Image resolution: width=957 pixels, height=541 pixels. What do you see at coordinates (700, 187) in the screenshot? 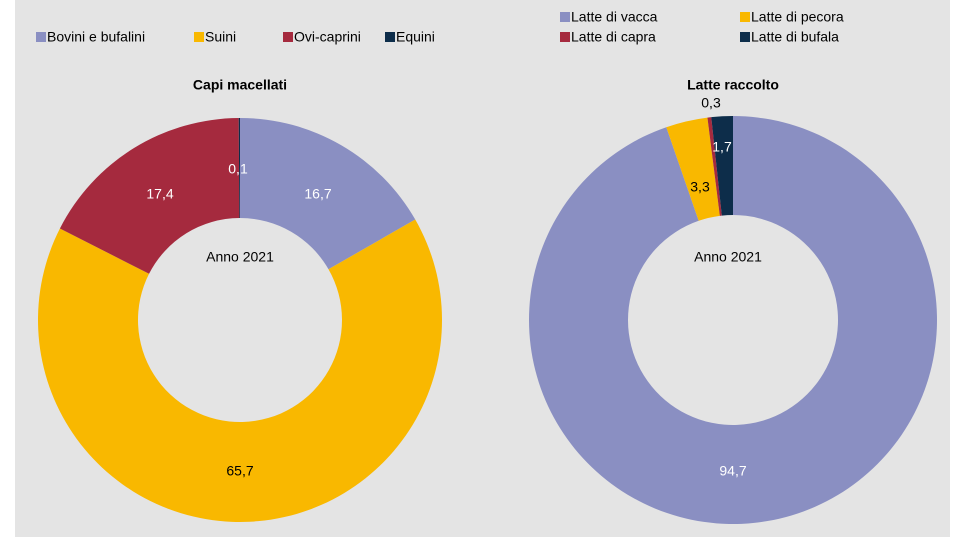
I see `data-label: 3,3` at bounding box center [700, 187].